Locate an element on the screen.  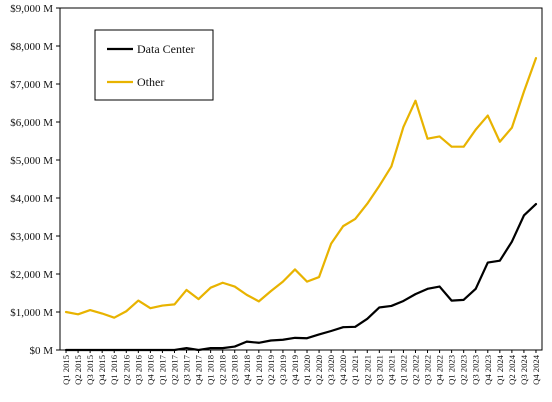
x-tick-label: Q2 2019 is located at coordinates (271, 370).